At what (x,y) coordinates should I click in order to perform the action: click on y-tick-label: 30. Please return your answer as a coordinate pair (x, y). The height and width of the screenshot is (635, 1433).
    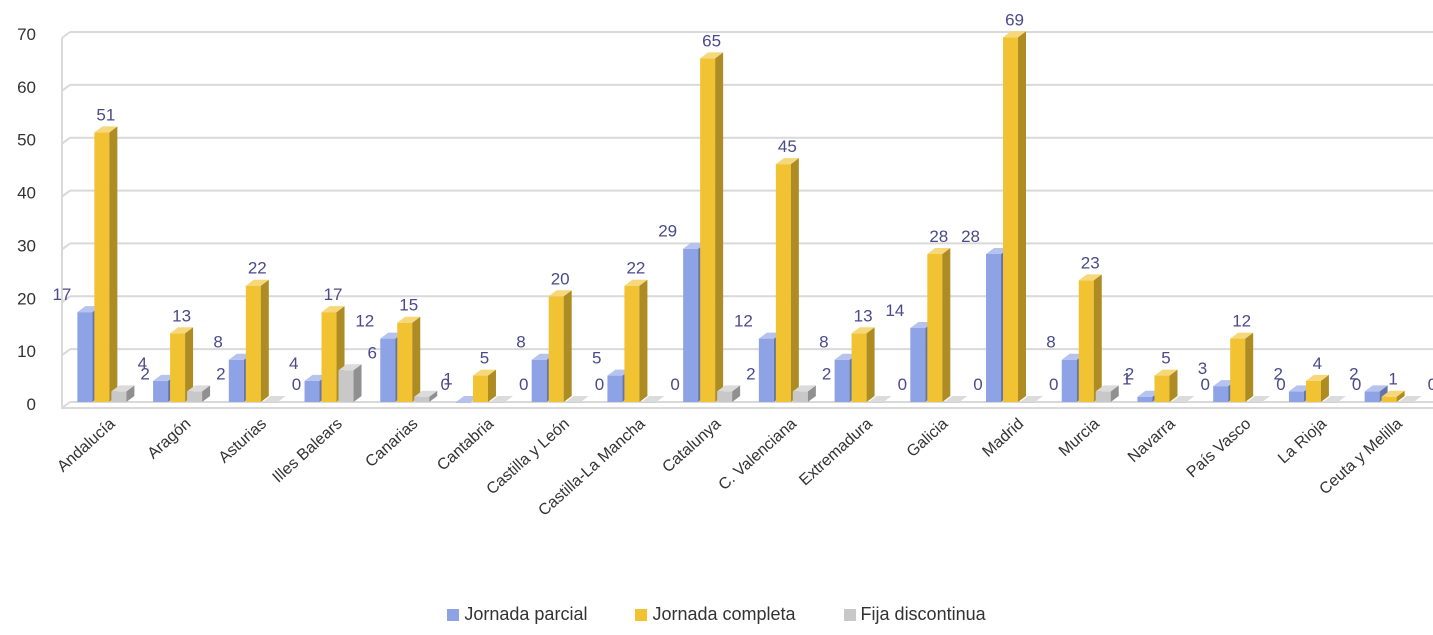
    Looking at the image, I should click on (26, 245).